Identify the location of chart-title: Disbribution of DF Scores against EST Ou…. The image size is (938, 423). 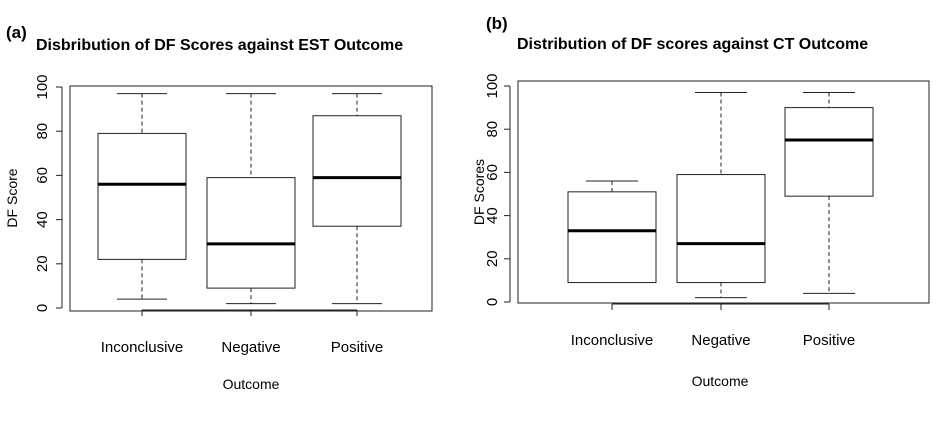
(219, 45).